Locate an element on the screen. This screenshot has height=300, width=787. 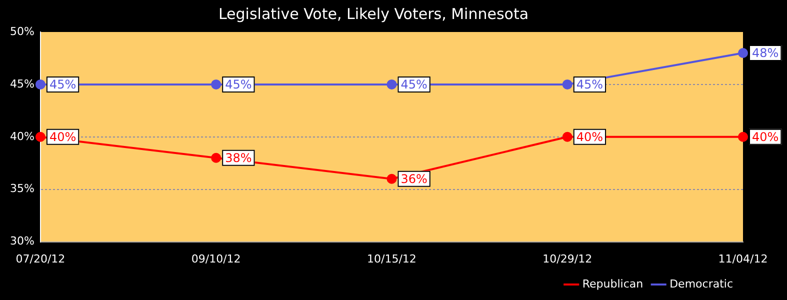
chart-title: Legislative Vote, Likely Voters, Minnesota is located at coordinates (373, 13).